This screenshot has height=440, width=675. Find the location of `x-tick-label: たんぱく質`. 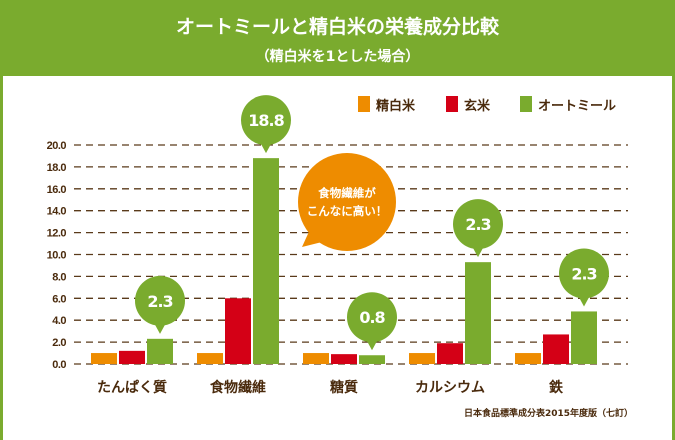

x-tick-label: たんぱく質 is located at coordinates (132, 387).